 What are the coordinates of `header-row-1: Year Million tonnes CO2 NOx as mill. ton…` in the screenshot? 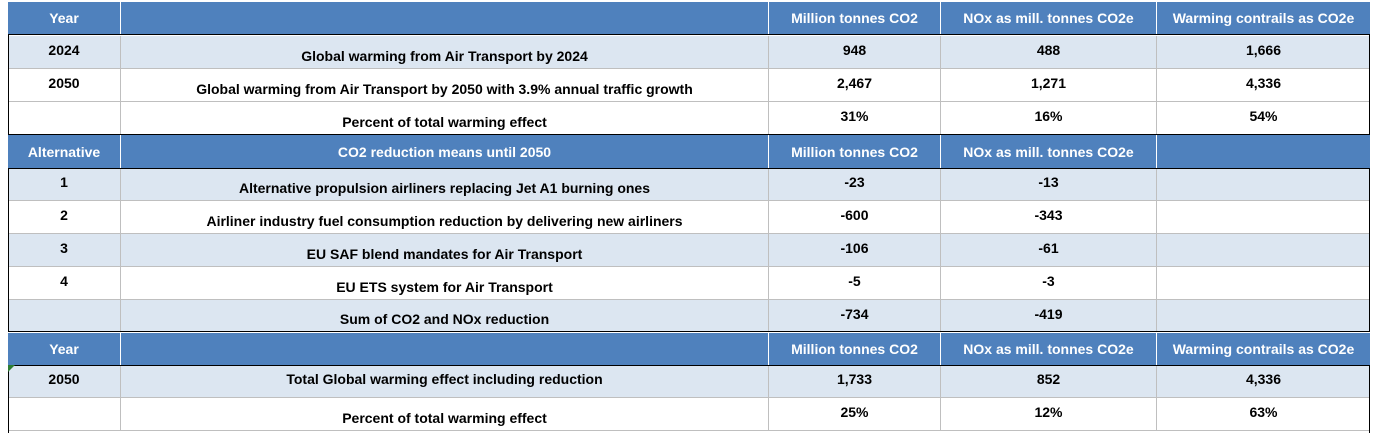 It's located at (689, 18).